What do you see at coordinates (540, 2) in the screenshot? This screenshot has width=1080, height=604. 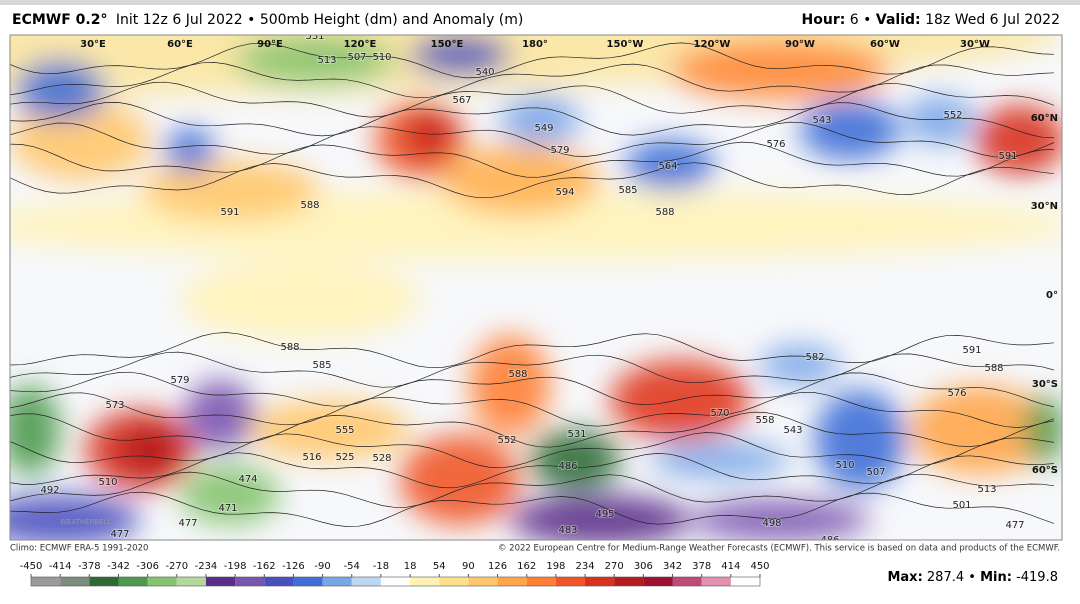 I see `top-strip` at bounding box center [540, 2].